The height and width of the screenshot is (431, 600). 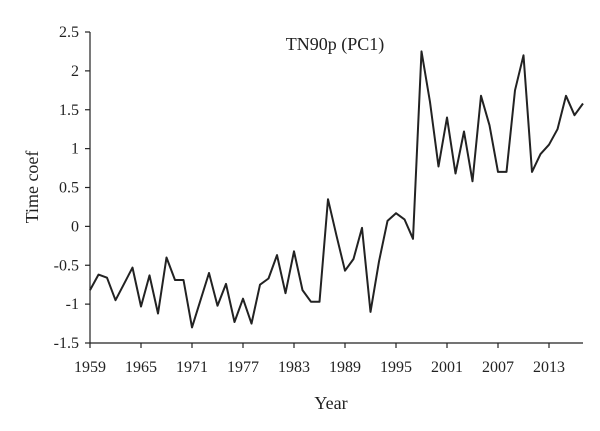 I want to click on x-tick-label: 1977, so click(x=243, y=367).